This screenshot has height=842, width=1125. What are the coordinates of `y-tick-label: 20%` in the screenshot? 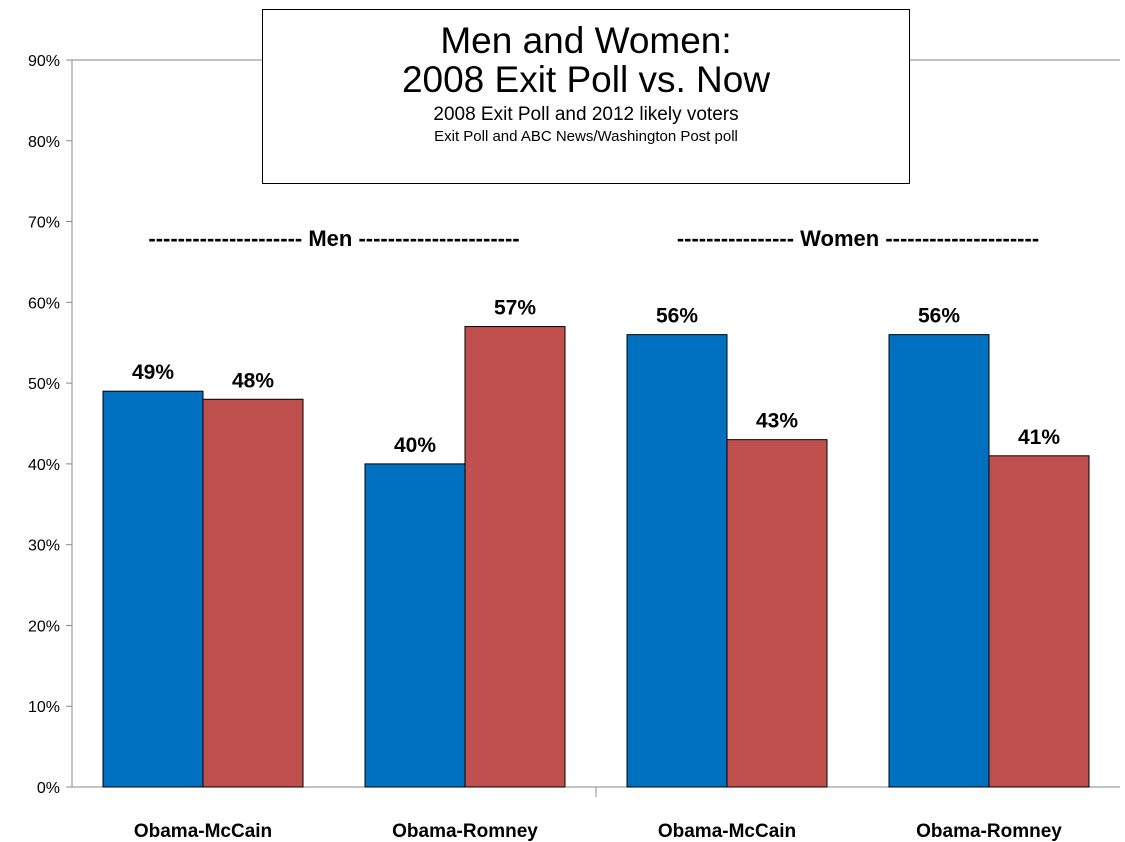 It's located at (44, 626).